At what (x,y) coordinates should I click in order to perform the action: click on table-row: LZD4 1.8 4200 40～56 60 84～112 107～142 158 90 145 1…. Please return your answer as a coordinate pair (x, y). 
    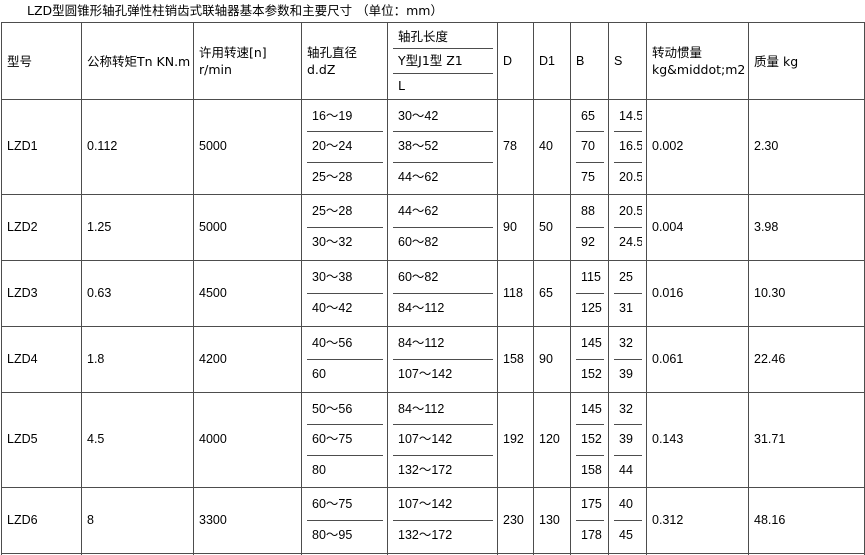
    Looking at the image, I should click on (433, 359).